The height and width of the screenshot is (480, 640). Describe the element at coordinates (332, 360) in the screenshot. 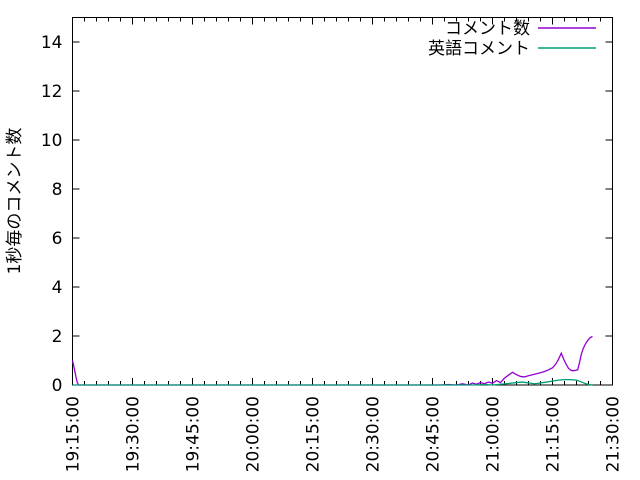

I see `data-series-group` at that location.